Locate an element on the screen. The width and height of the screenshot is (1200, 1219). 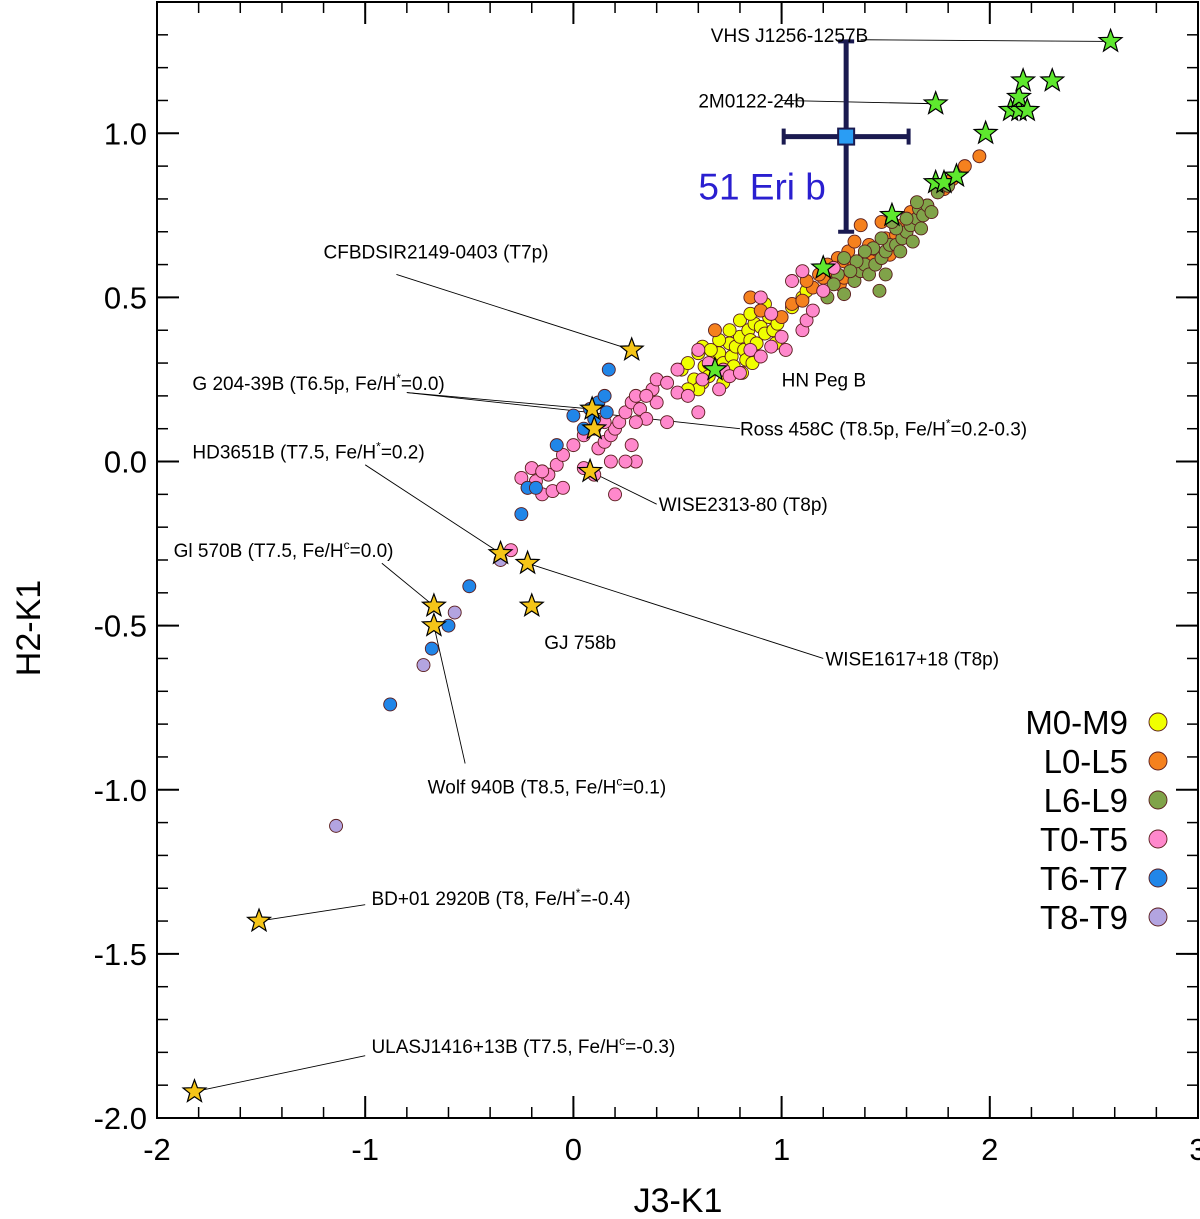
annotation-2m0122: 2M0122-24b is located at coordinates (751, 101).